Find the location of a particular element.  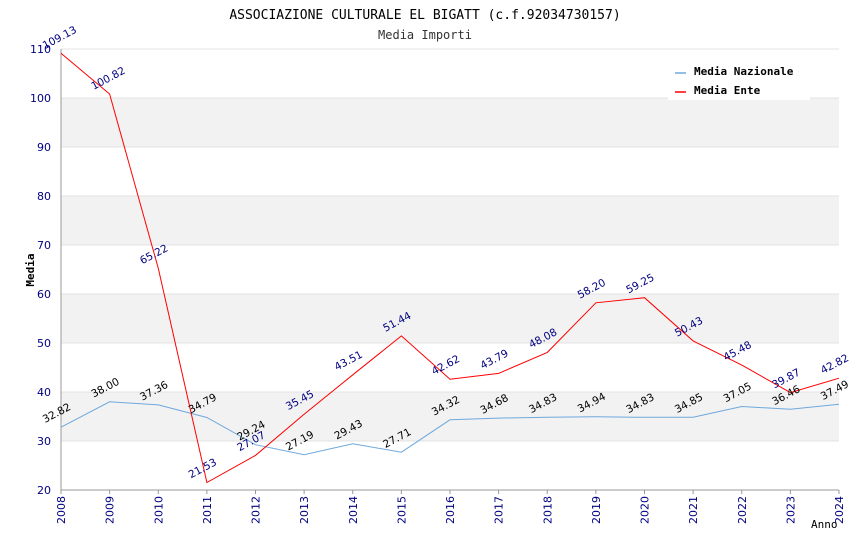

chart-subtitle: Media Importi is located at coordinates (425, 35).